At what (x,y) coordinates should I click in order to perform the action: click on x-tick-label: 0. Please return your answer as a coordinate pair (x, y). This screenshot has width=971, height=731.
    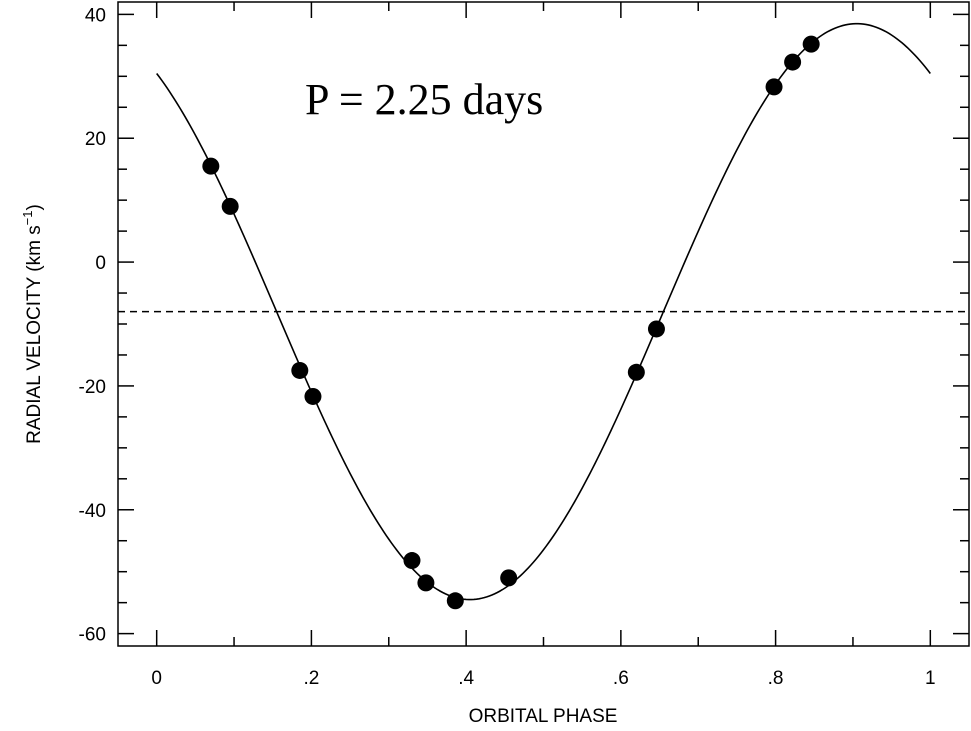
    Looking at the image, I should click on (156, 678).